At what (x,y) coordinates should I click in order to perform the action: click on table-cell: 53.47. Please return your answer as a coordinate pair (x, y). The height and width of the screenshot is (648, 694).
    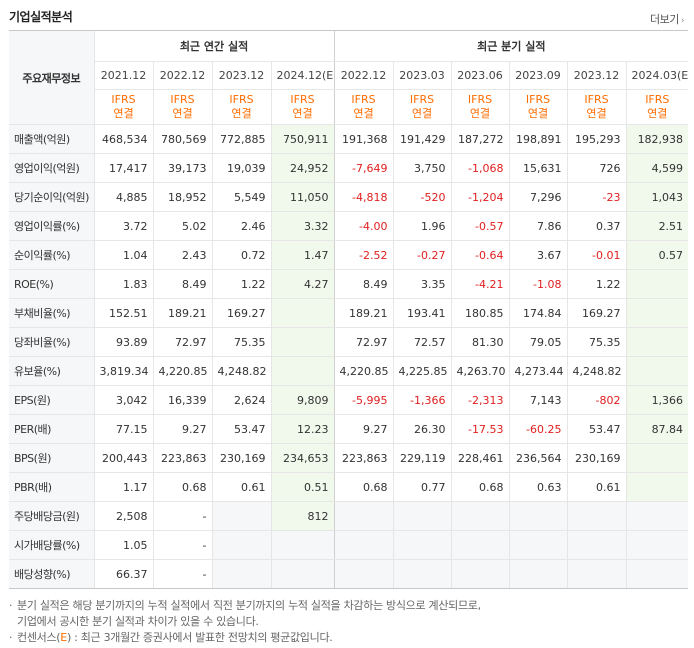
    Looking at the image, I should click on (241, 429).